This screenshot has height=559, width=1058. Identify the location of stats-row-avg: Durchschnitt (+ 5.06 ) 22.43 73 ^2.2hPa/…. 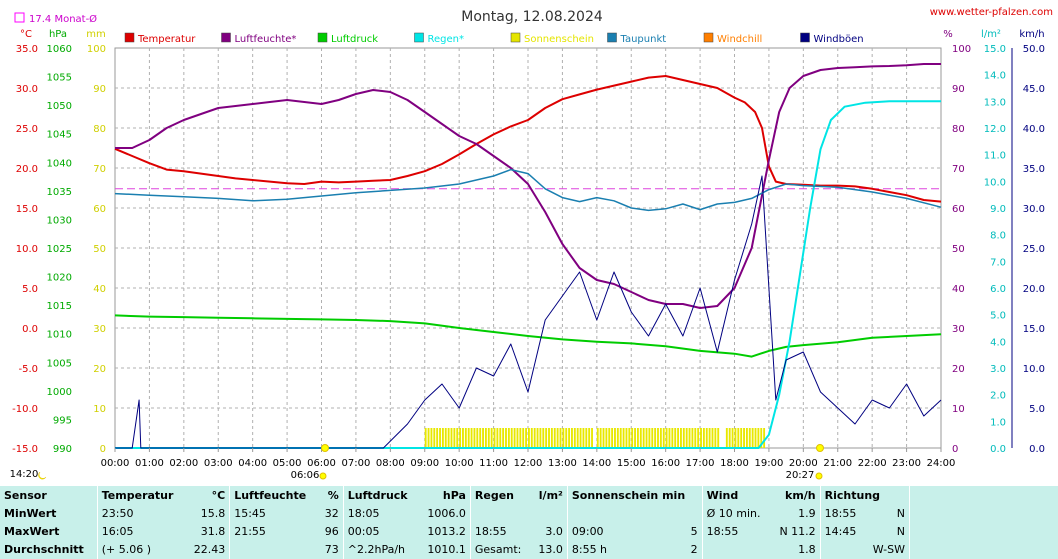
(529, 549).